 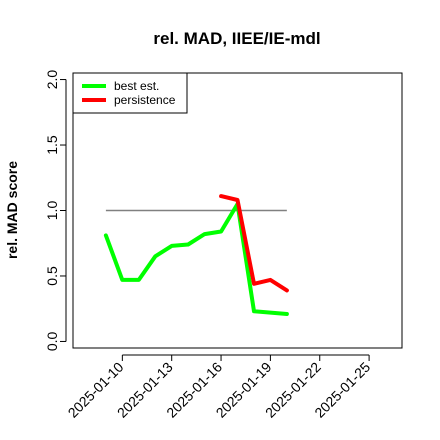 I want to click on legend-label: best est., so click(x=136, y=86).